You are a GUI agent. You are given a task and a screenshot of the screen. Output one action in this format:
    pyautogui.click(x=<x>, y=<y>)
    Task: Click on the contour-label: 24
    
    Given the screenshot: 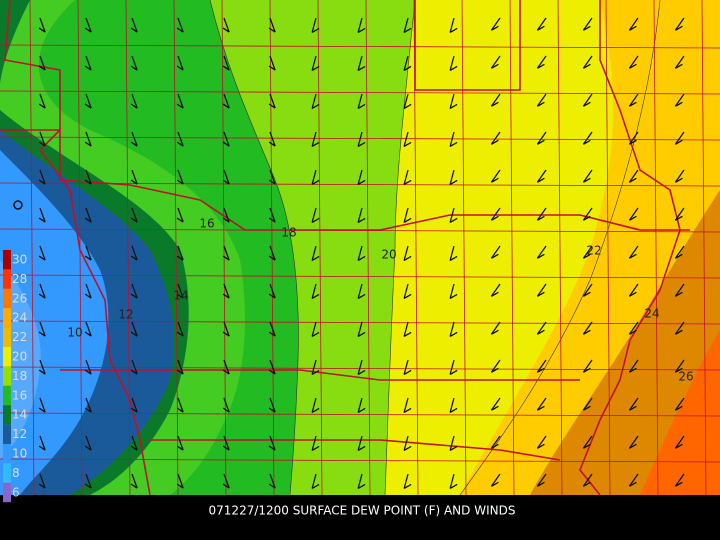 What is the action you would take?
    pyautogui.click(x=651, y=314)
    